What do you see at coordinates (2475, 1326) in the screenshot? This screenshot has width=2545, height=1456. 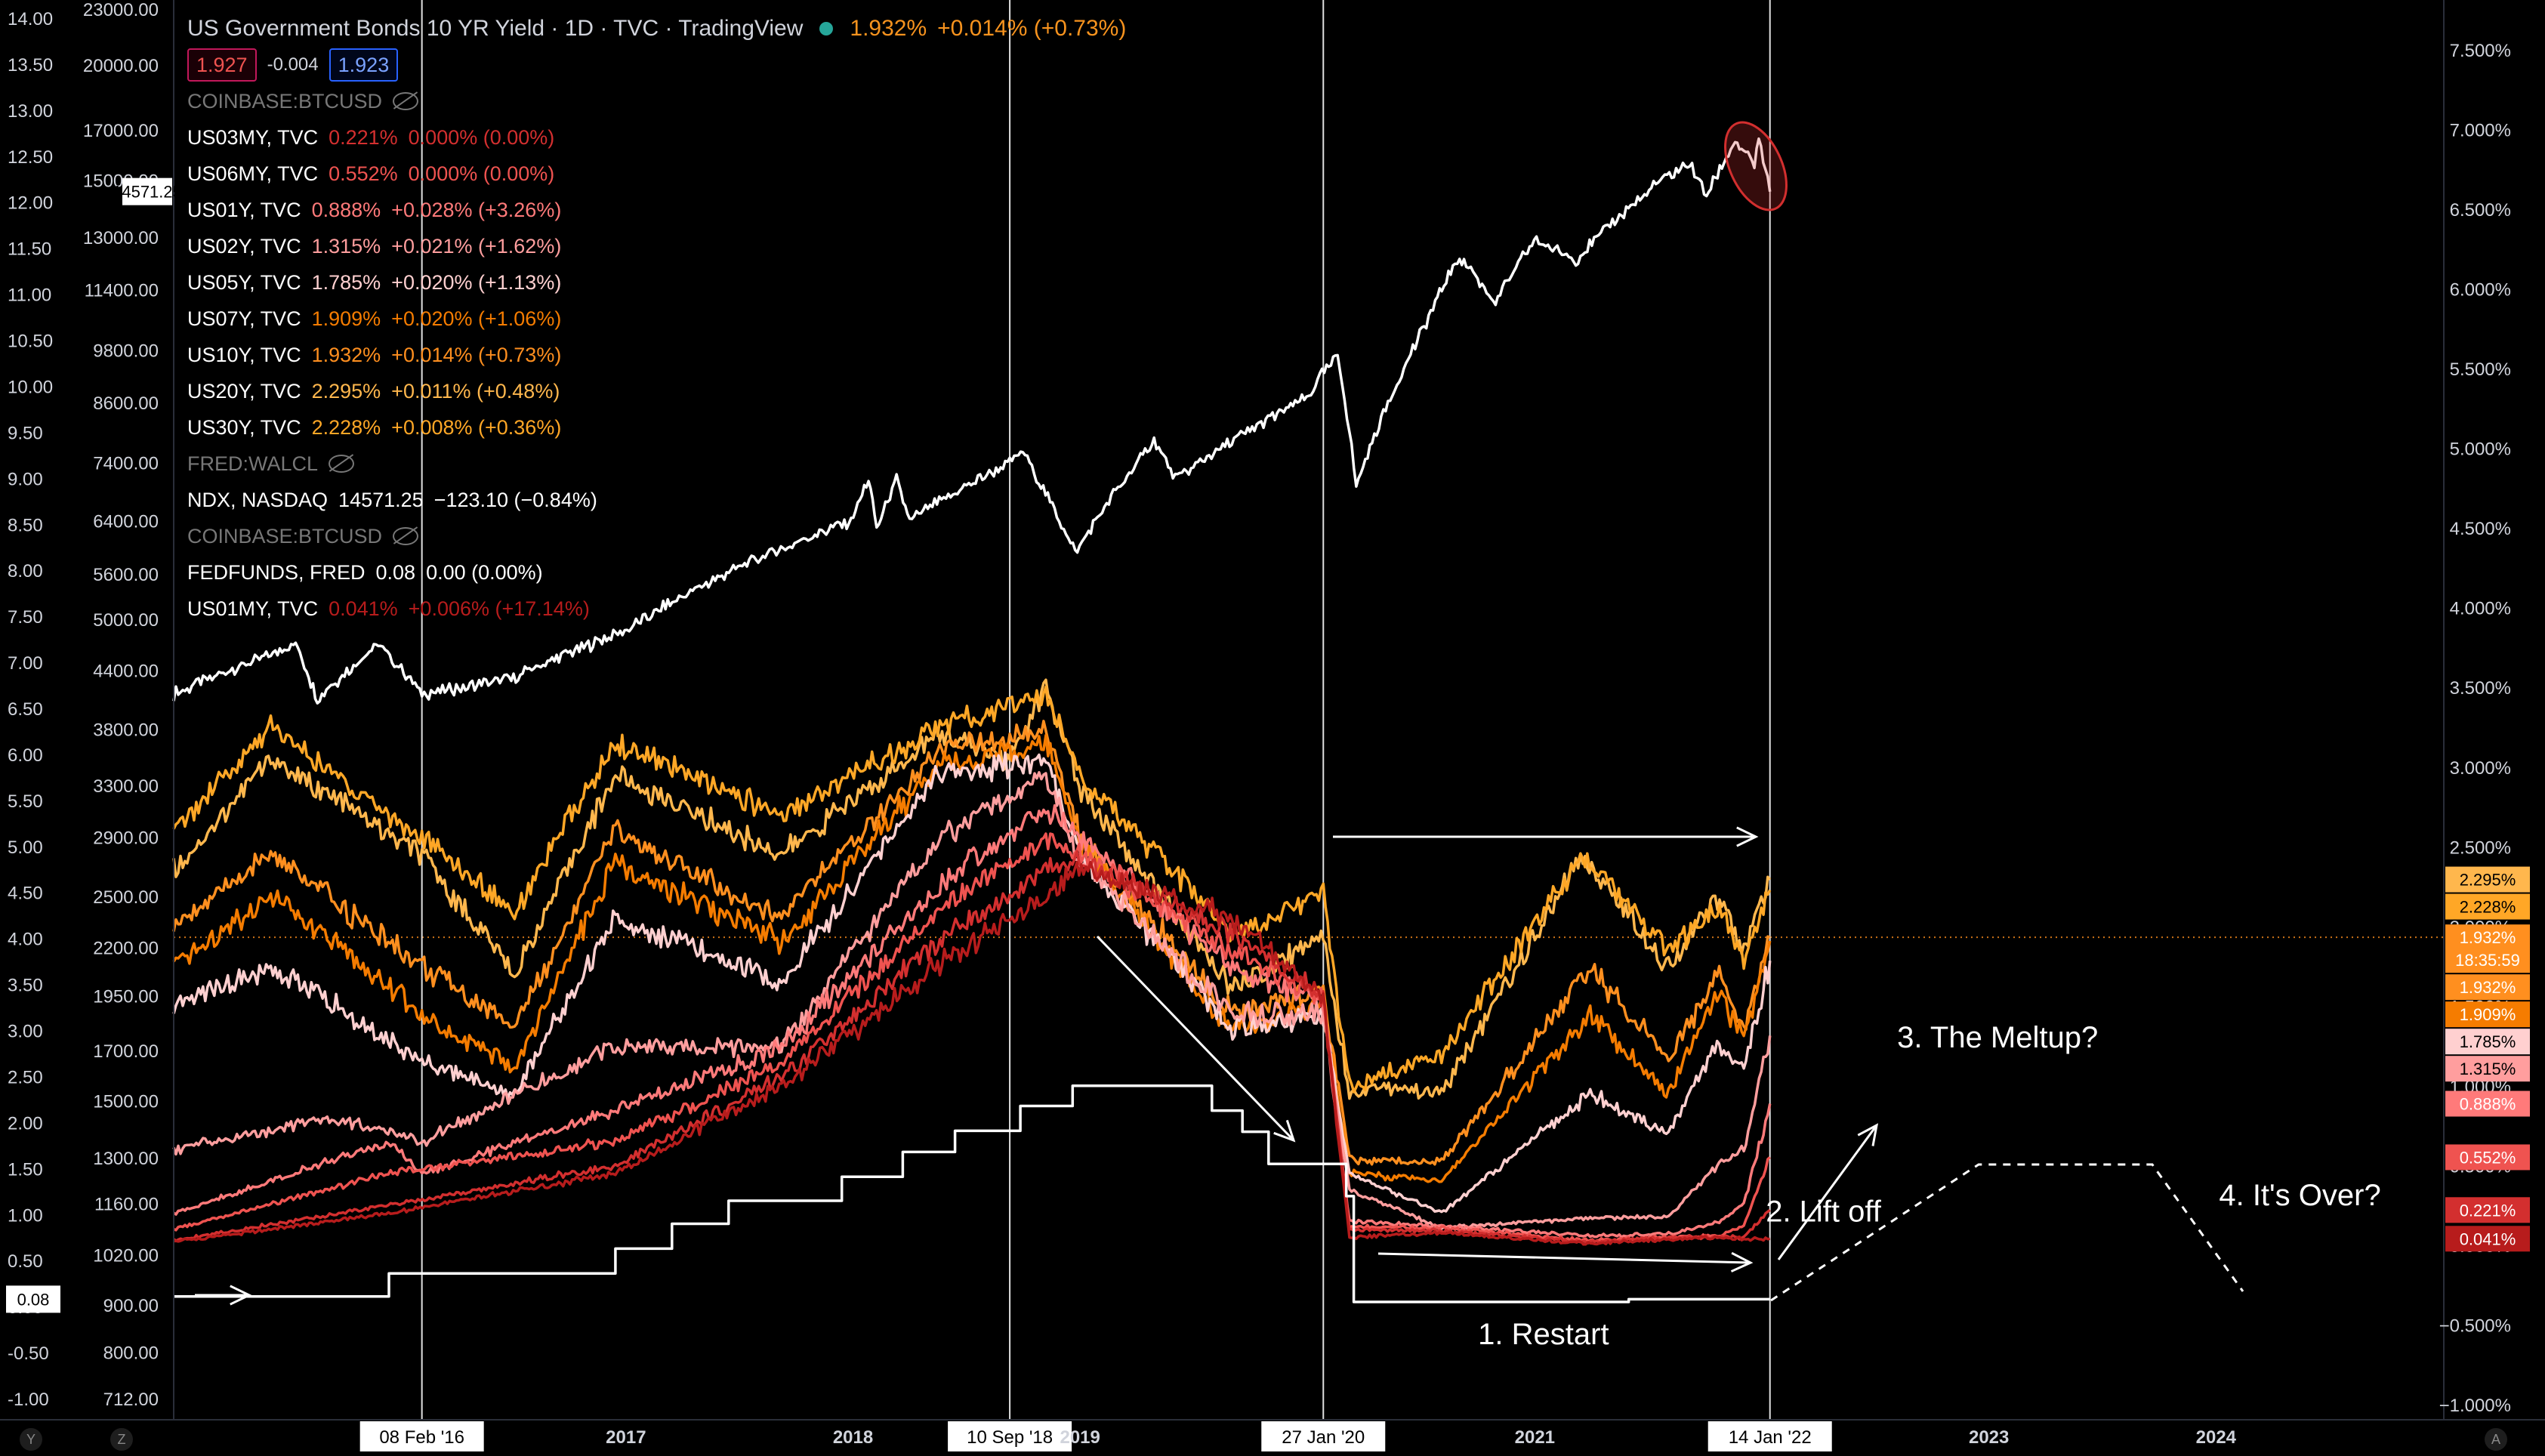 I see `right-axis-tick-label: −0.500%` at bounding box center [2475, 1326].